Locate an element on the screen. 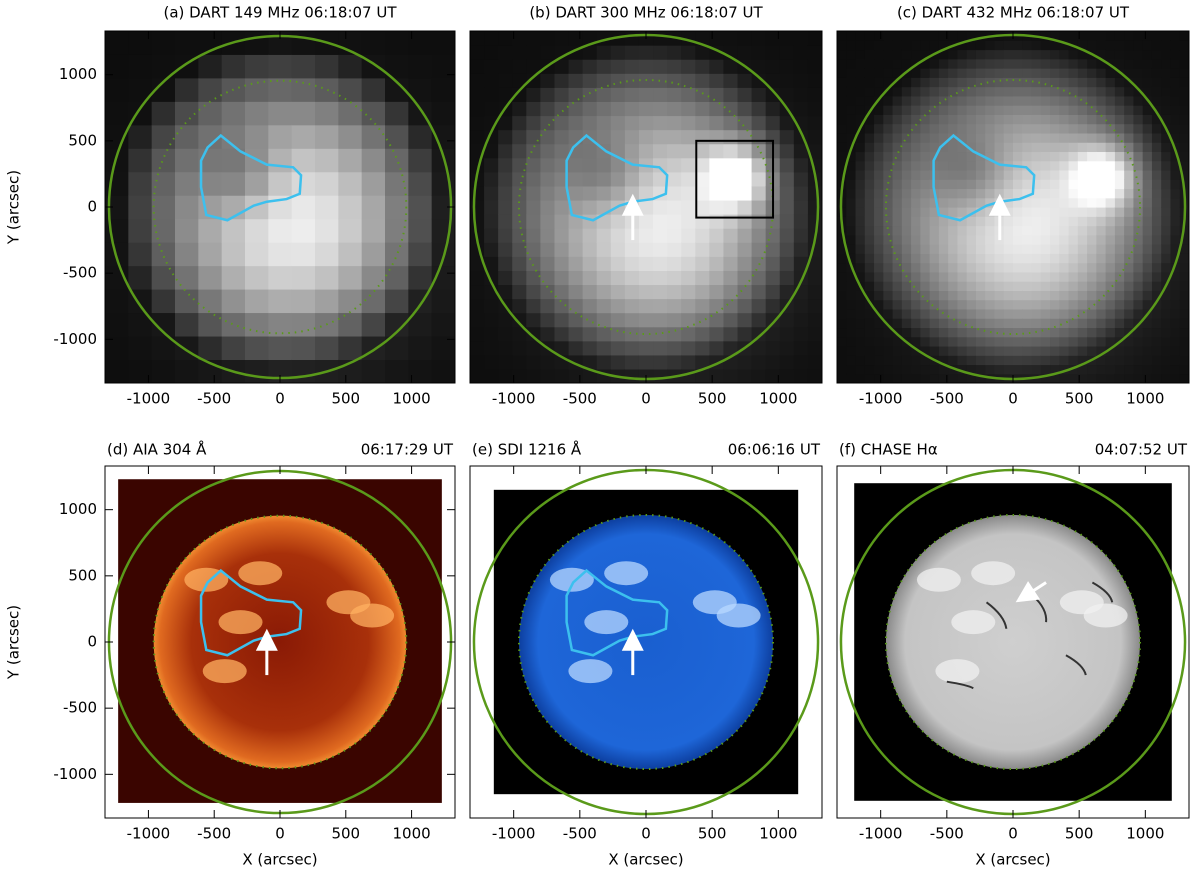 The image size is (1200, 882). dotted-limb is located at coordinates (1013, 642).